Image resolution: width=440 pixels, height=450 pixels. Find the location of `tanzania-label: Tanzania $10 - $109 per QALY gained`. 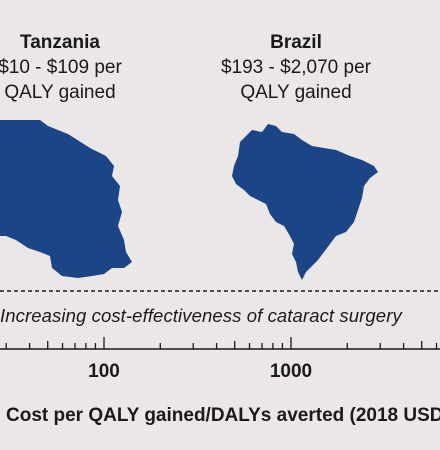

tanzania-label: Tanzania $10 - $109 per QALY gained is located at coordinates (85, 68).